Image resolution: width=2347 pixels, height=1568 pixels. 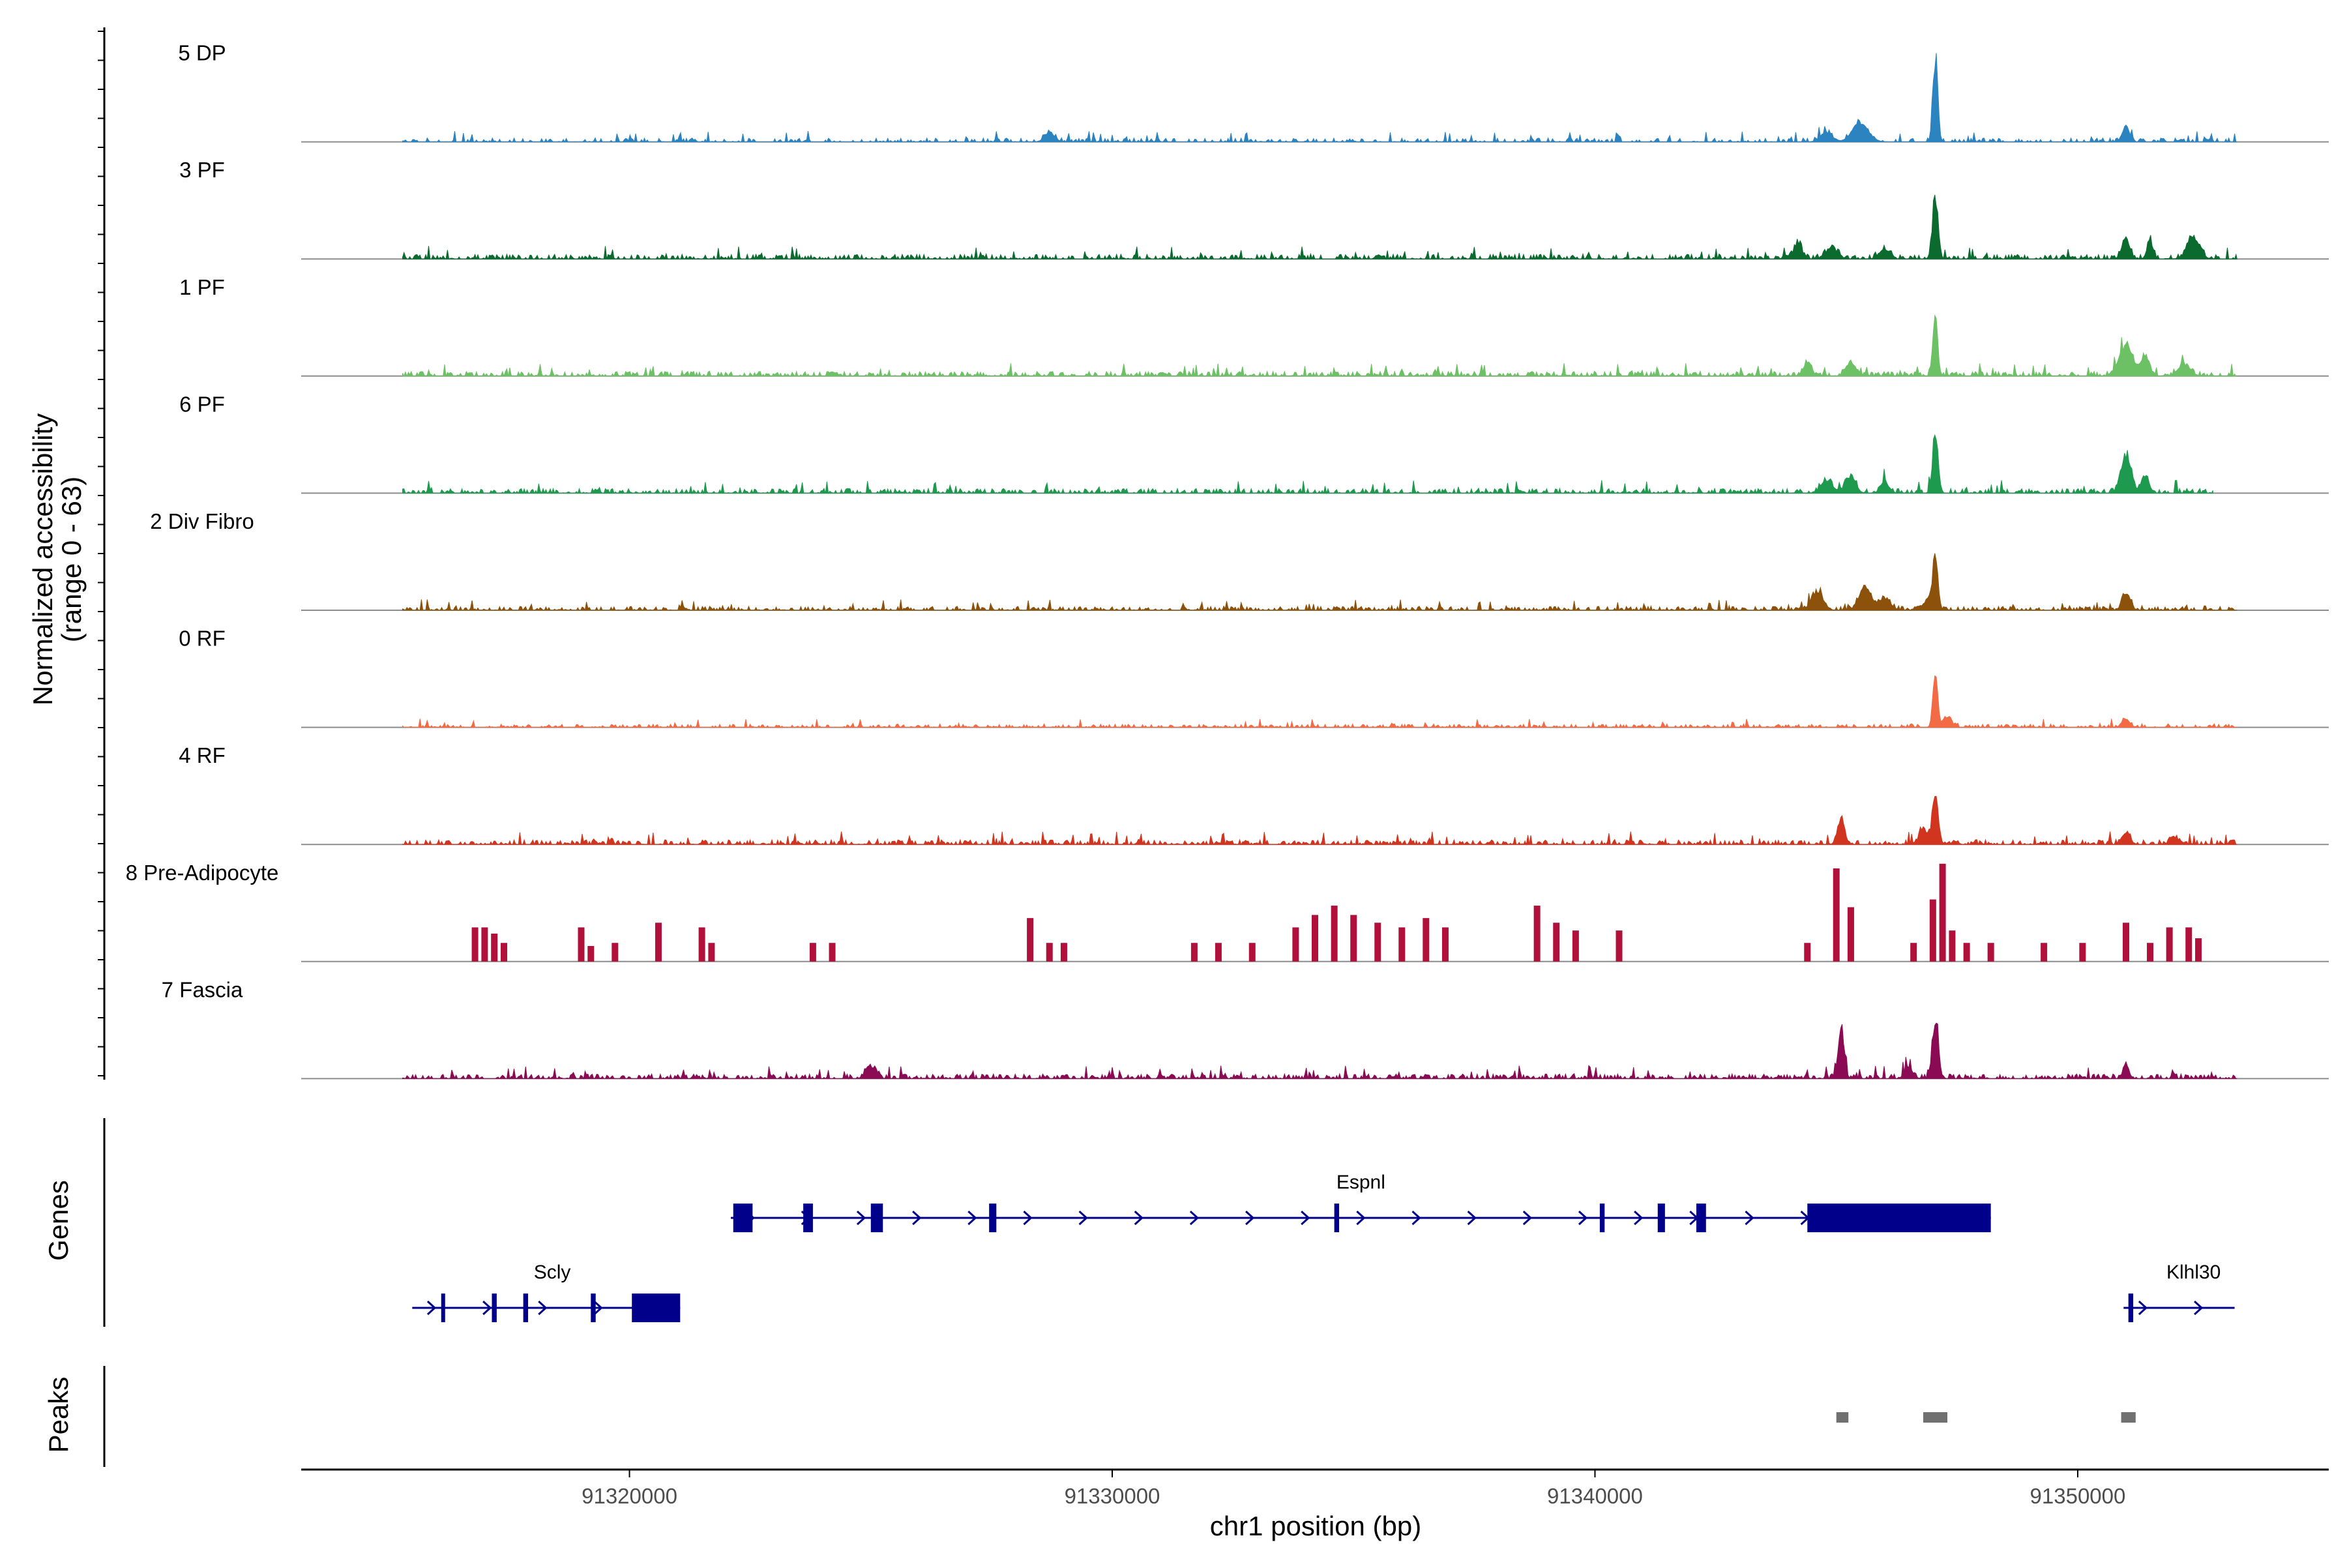 I want to click on peaks-panel, so click(x=1119, y=1417).